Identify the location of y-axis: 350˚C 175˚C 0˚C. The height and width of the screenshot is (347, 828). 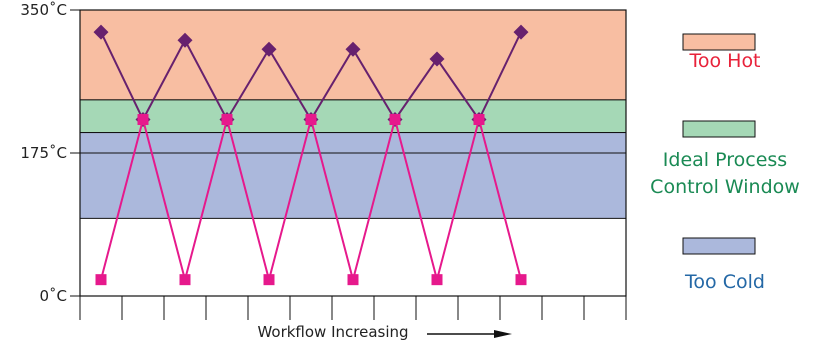
(50, 153).